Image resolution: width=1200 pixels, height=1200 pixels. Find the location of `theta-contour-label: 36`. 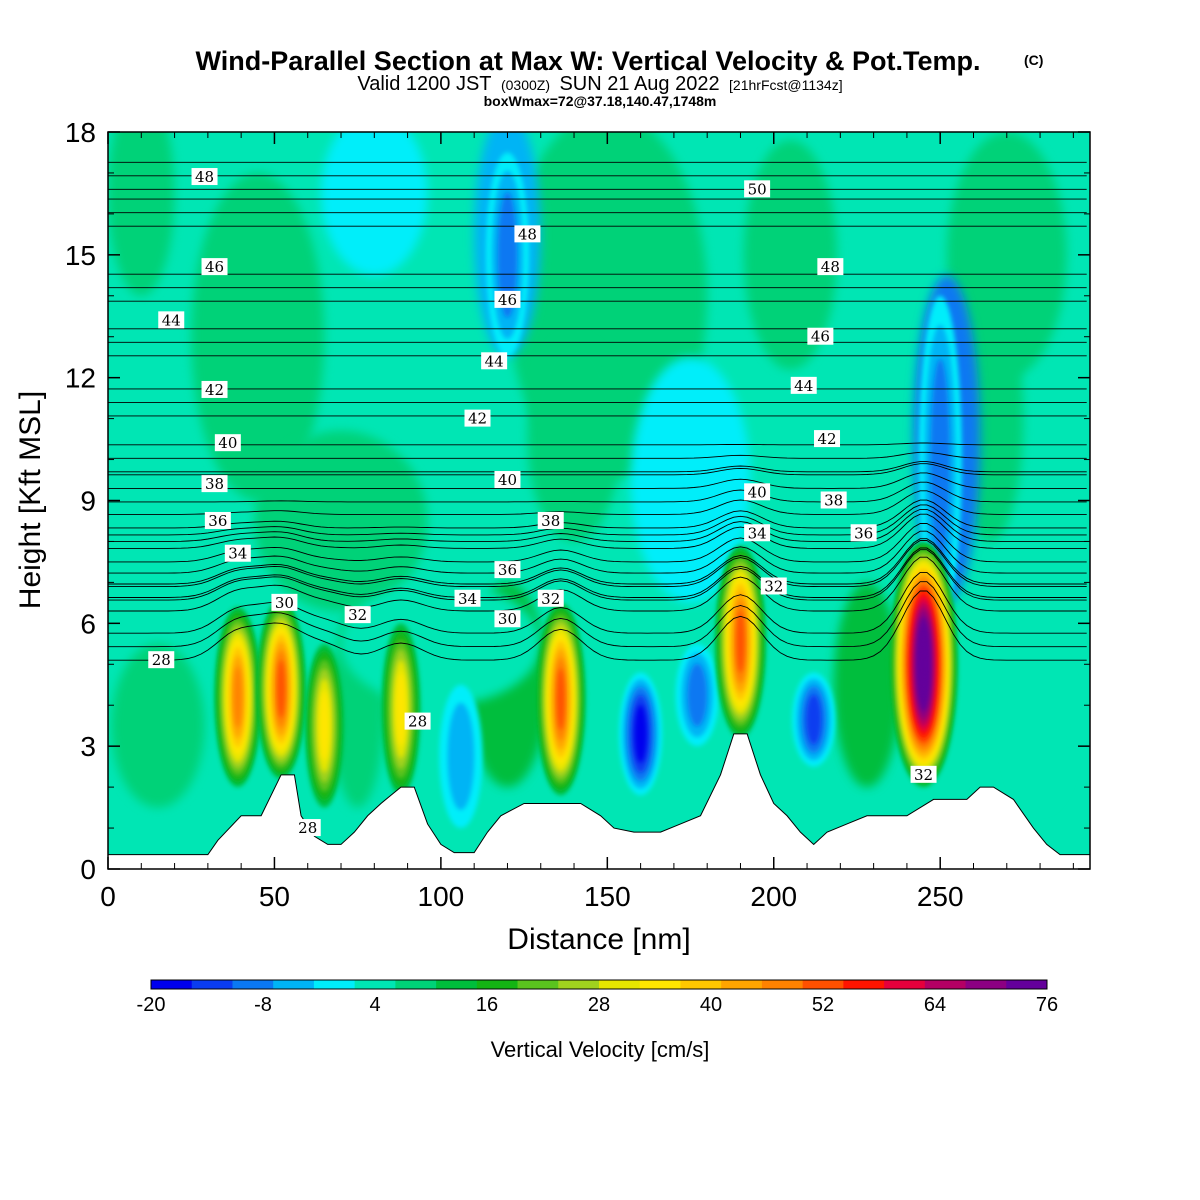

theta-contour-label: 36 is located at coordinates (507, 570).